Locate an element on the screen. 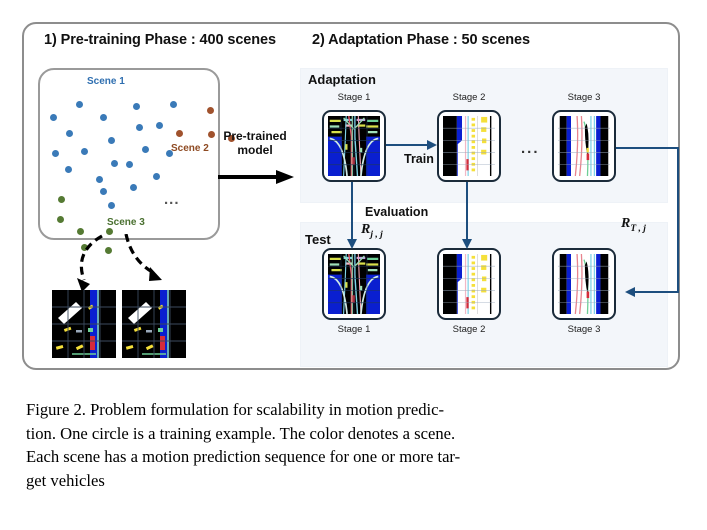 Image resolution: width=707 pixels, height=530 pixels. scene-scatter-card is located at coordinates (136, 161).